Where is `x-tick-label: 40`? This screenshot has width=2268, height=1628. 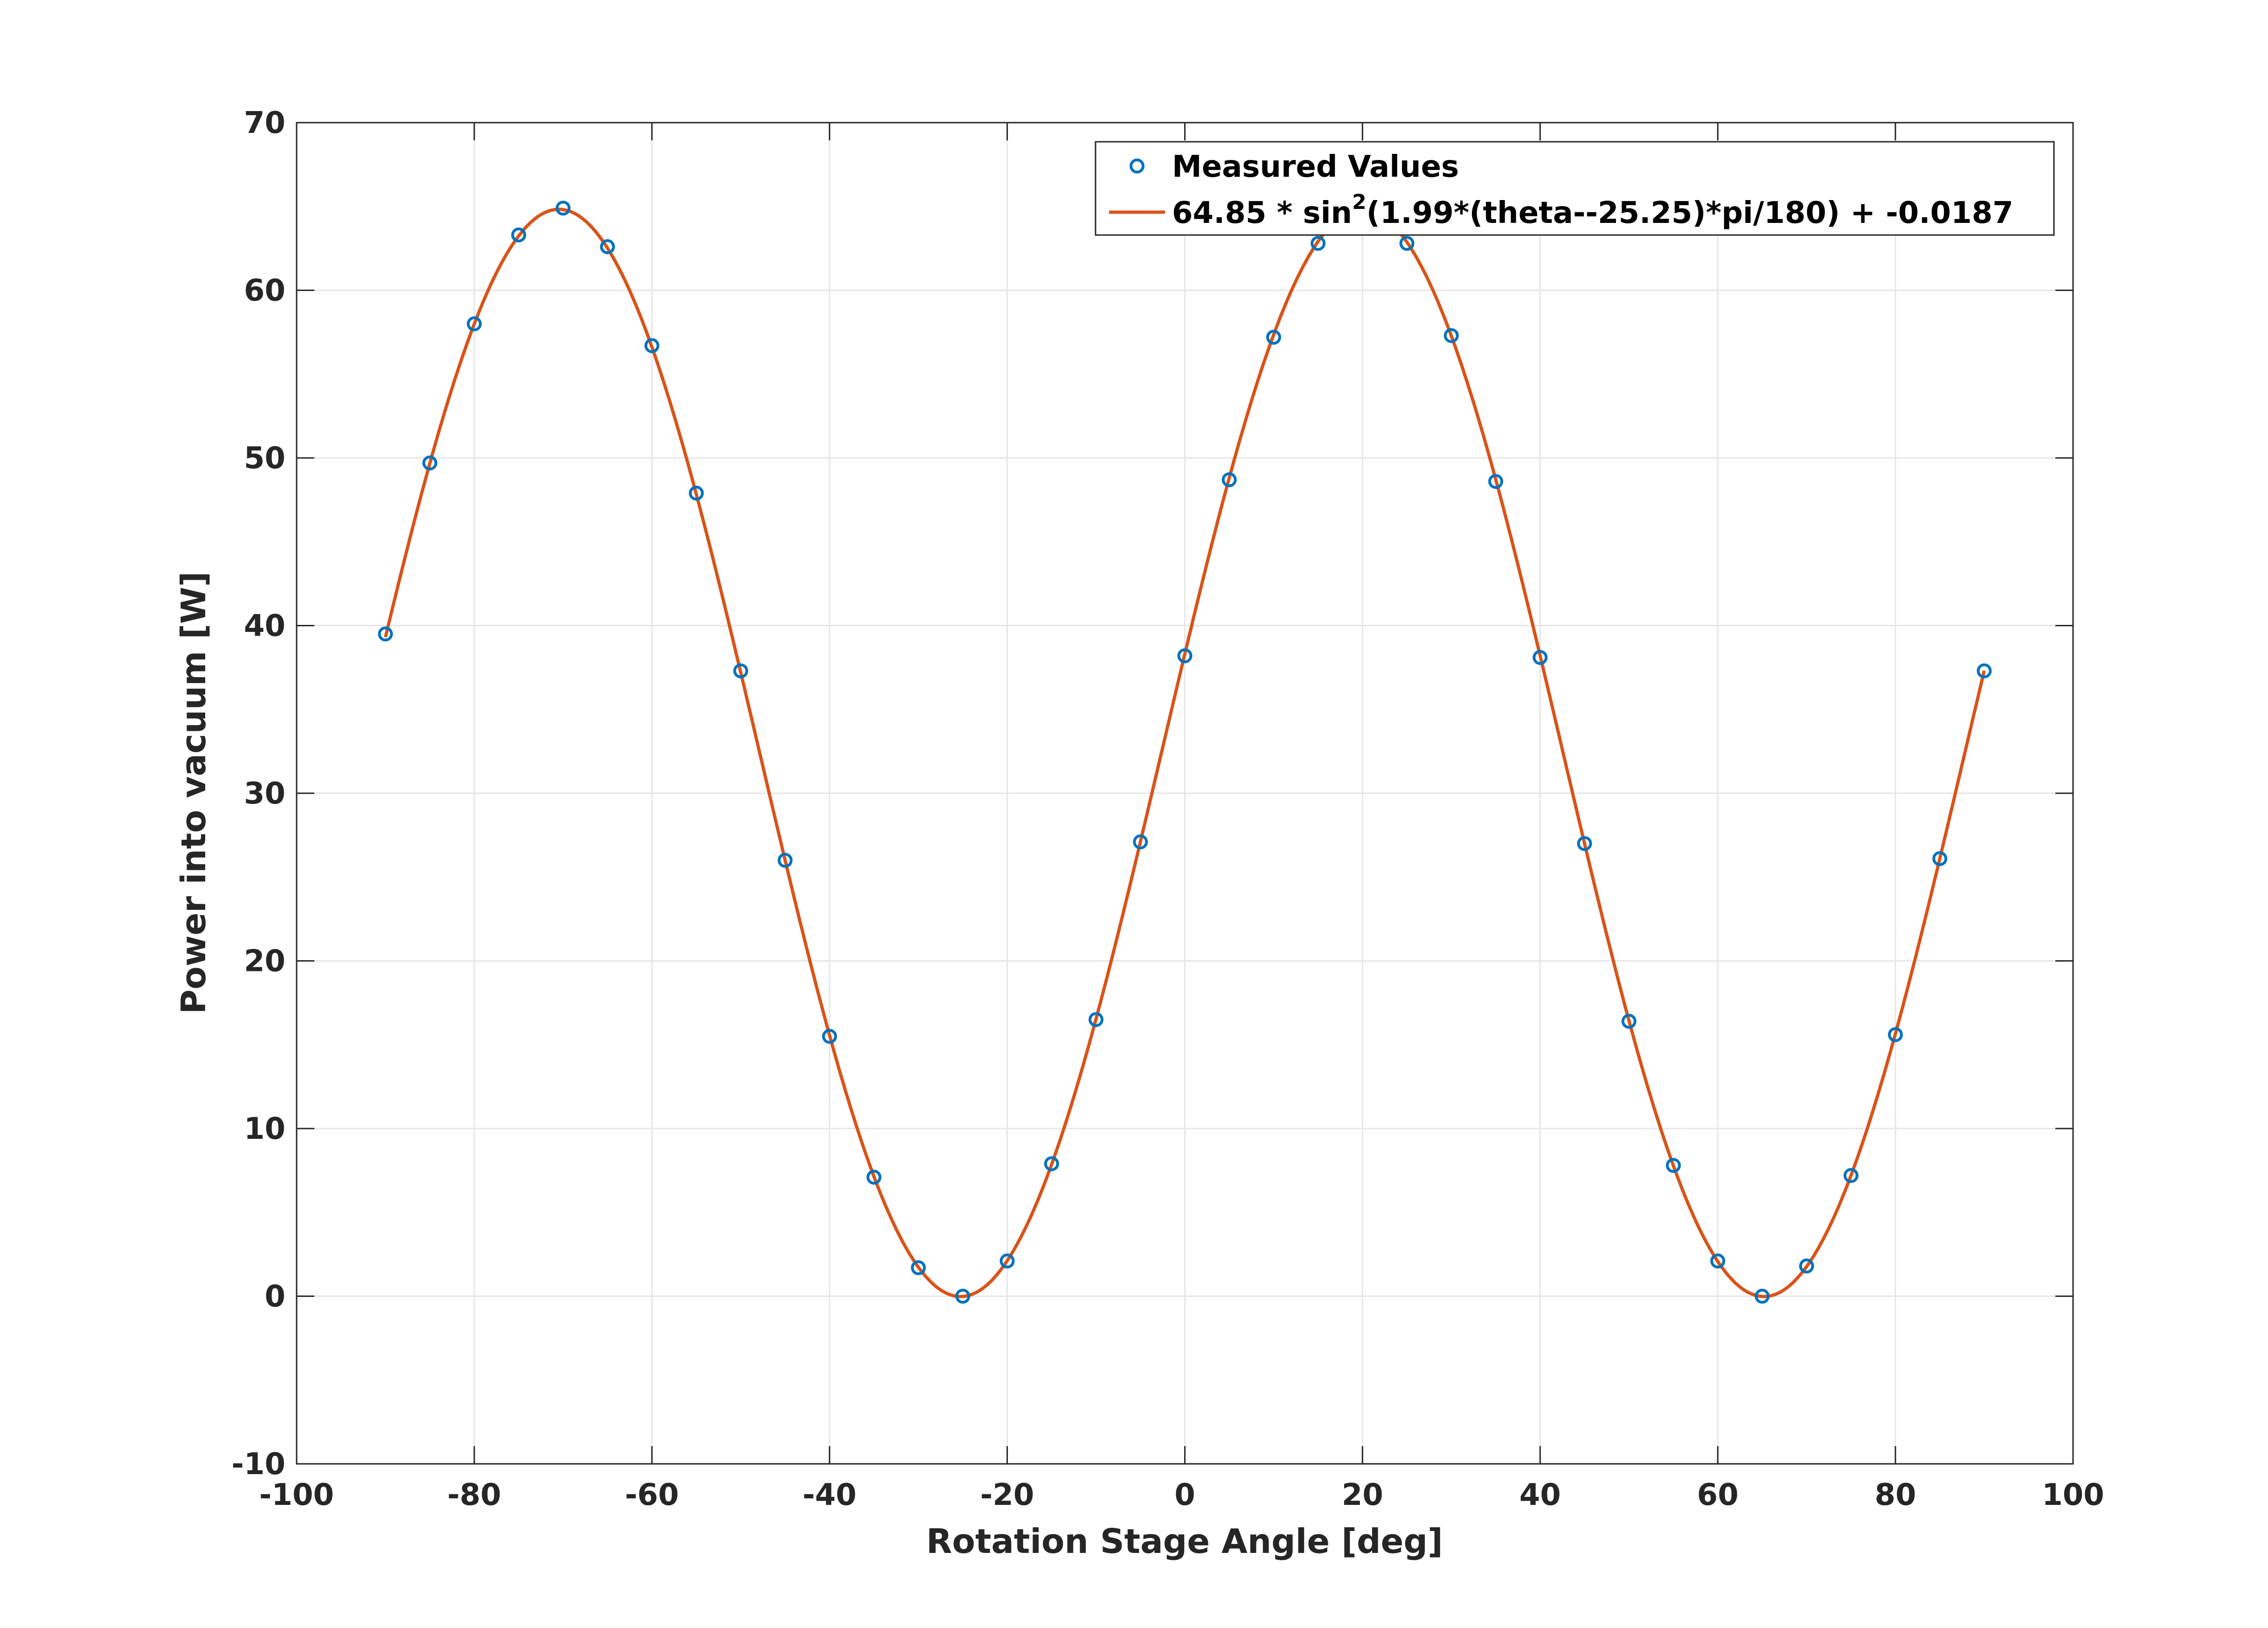
x-tick-label: 40 is located at coordinates (1540, 1495).